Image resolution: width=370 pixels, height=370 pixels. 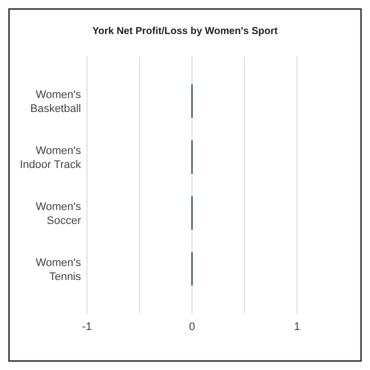 I want to click on x-tick-label: 1, so click(x=297, y=327).